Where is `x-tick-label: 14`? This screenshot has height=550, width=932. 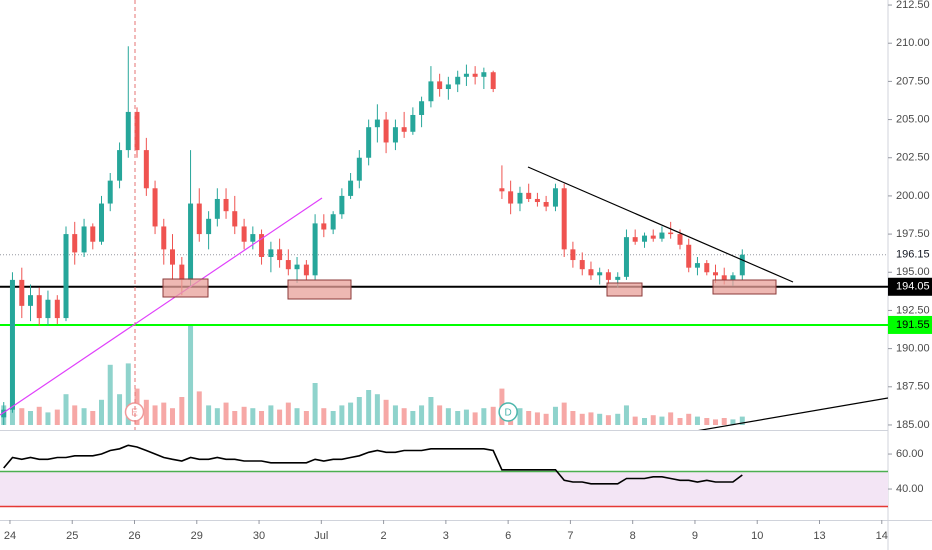 x-tick-label: 14 is located at coordinates (882, 536).